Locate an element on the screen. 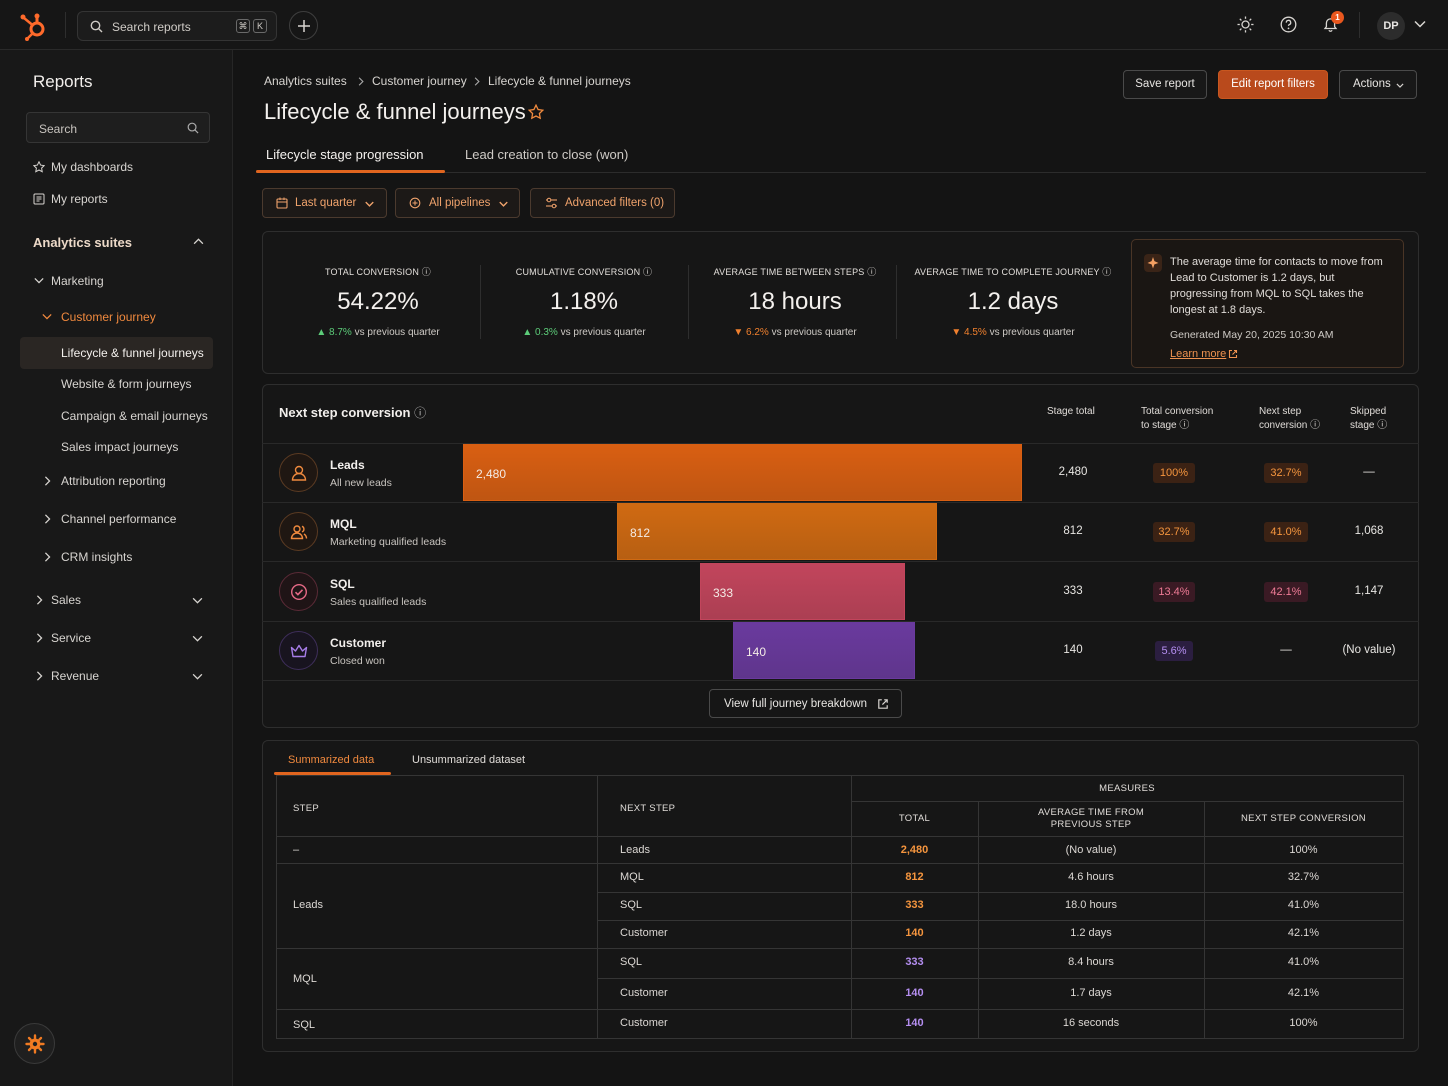 The width and height of the screenshot is (1448, 1086). trend-down-icon: ▼ is located at coordinates (956, 332).